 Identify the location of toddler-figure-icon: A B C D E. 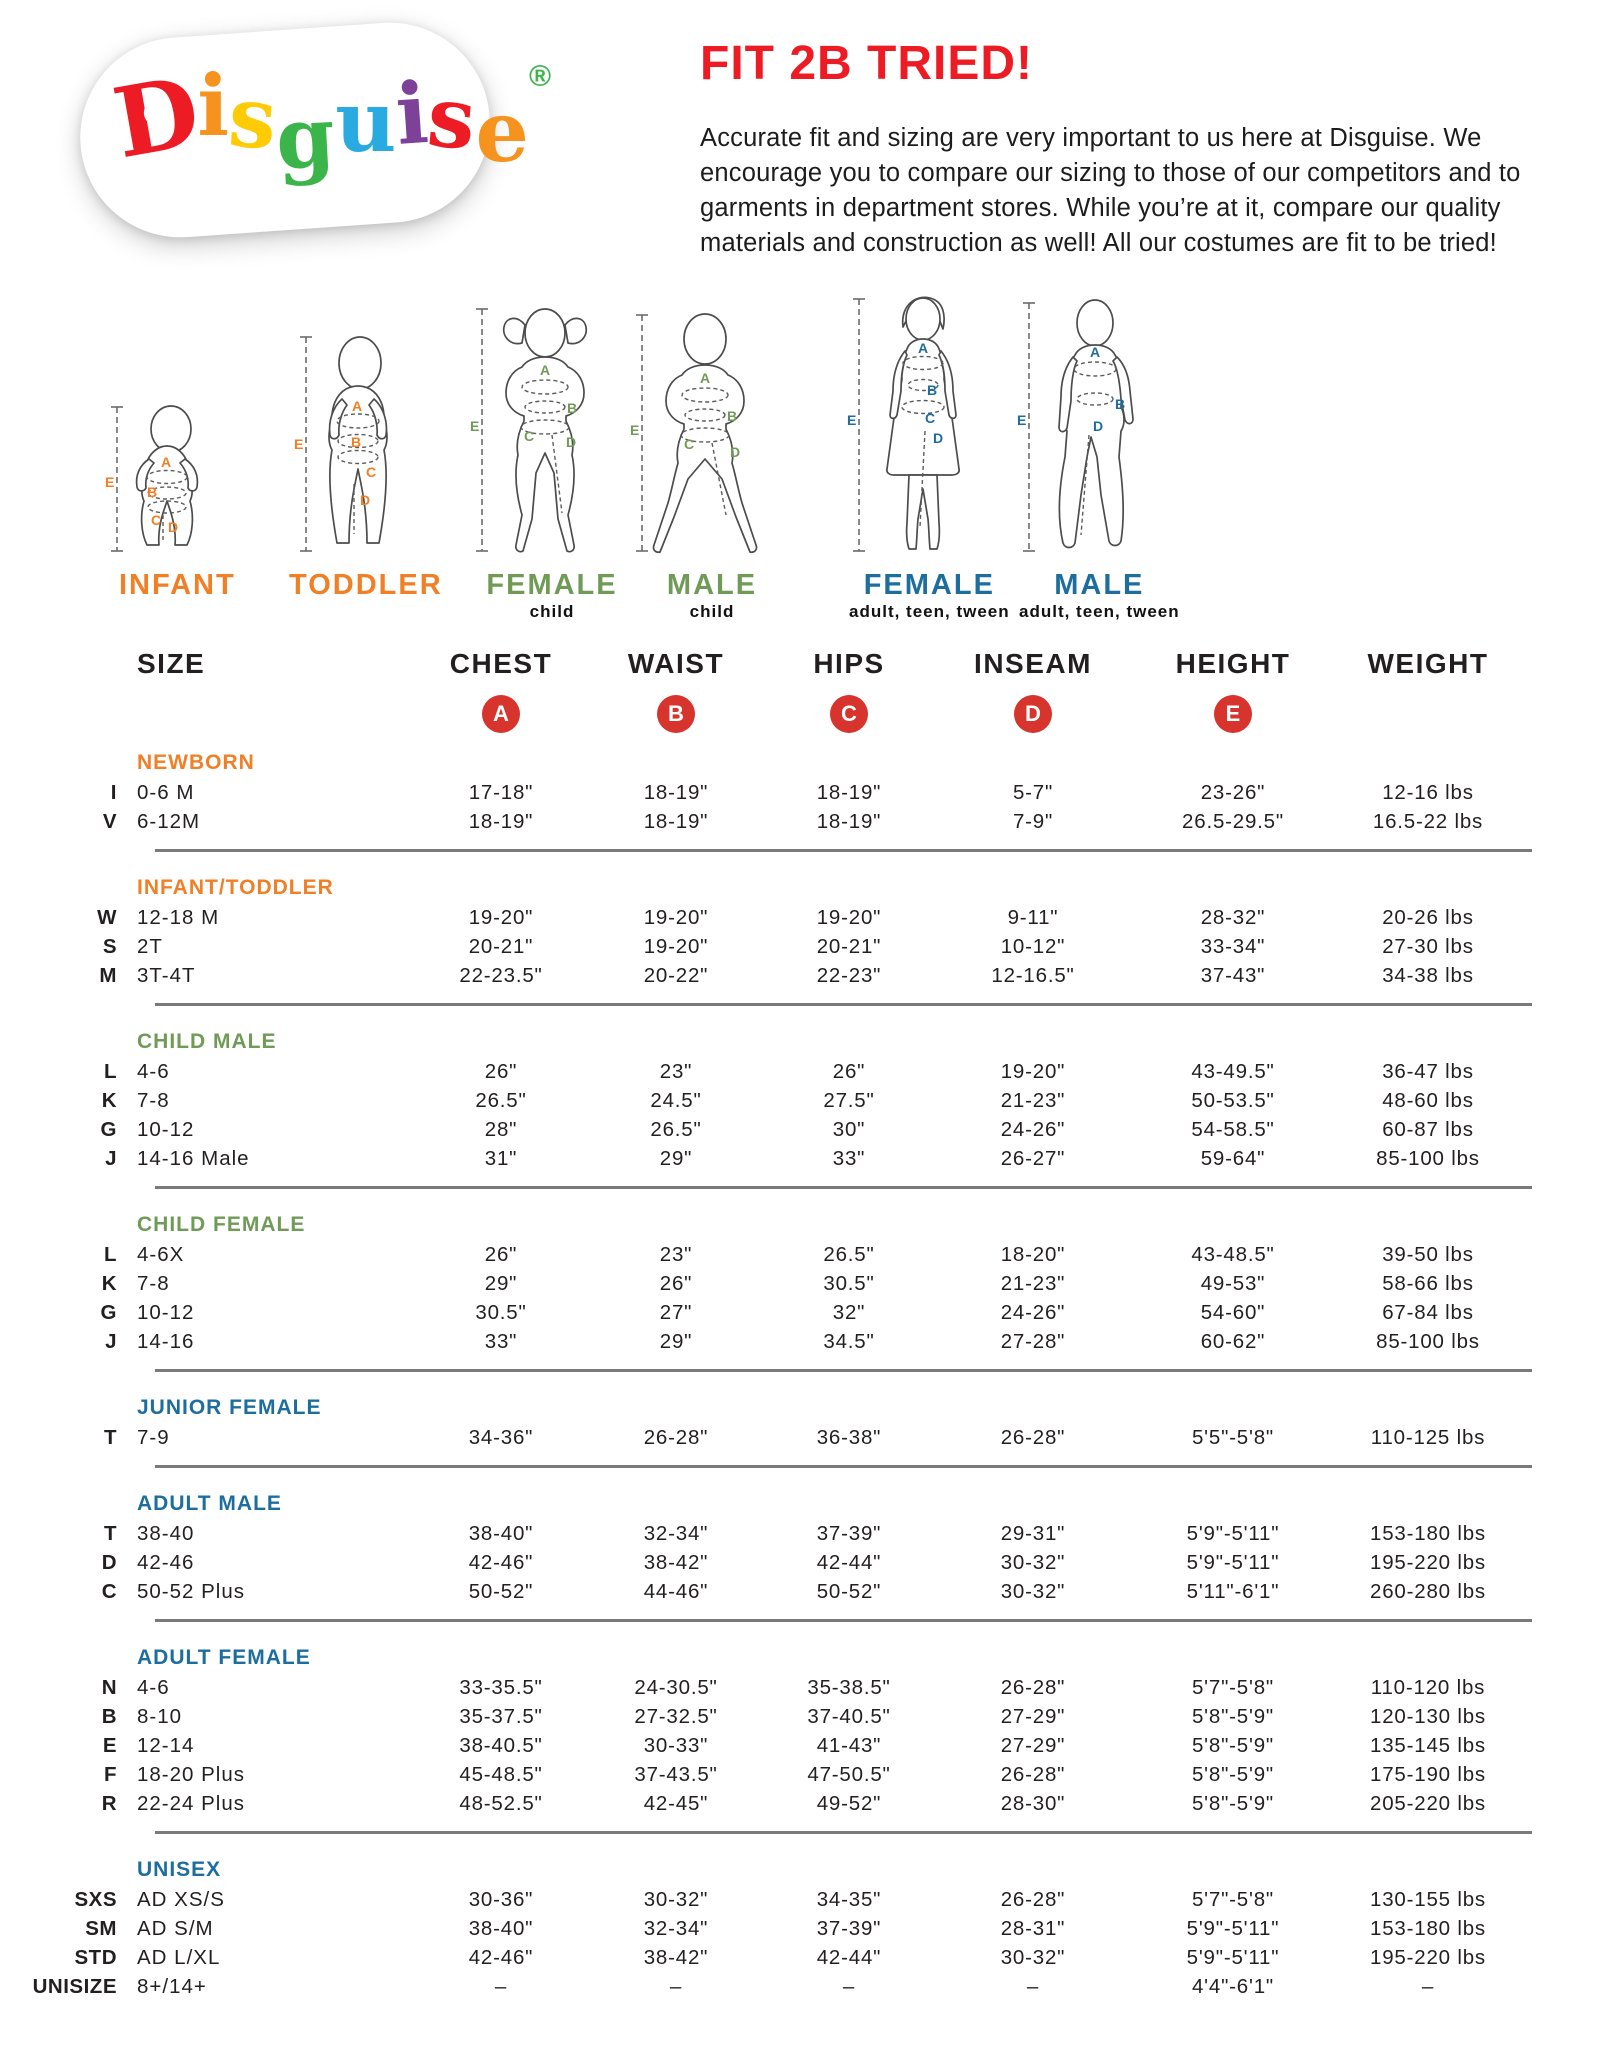
(341, 444).